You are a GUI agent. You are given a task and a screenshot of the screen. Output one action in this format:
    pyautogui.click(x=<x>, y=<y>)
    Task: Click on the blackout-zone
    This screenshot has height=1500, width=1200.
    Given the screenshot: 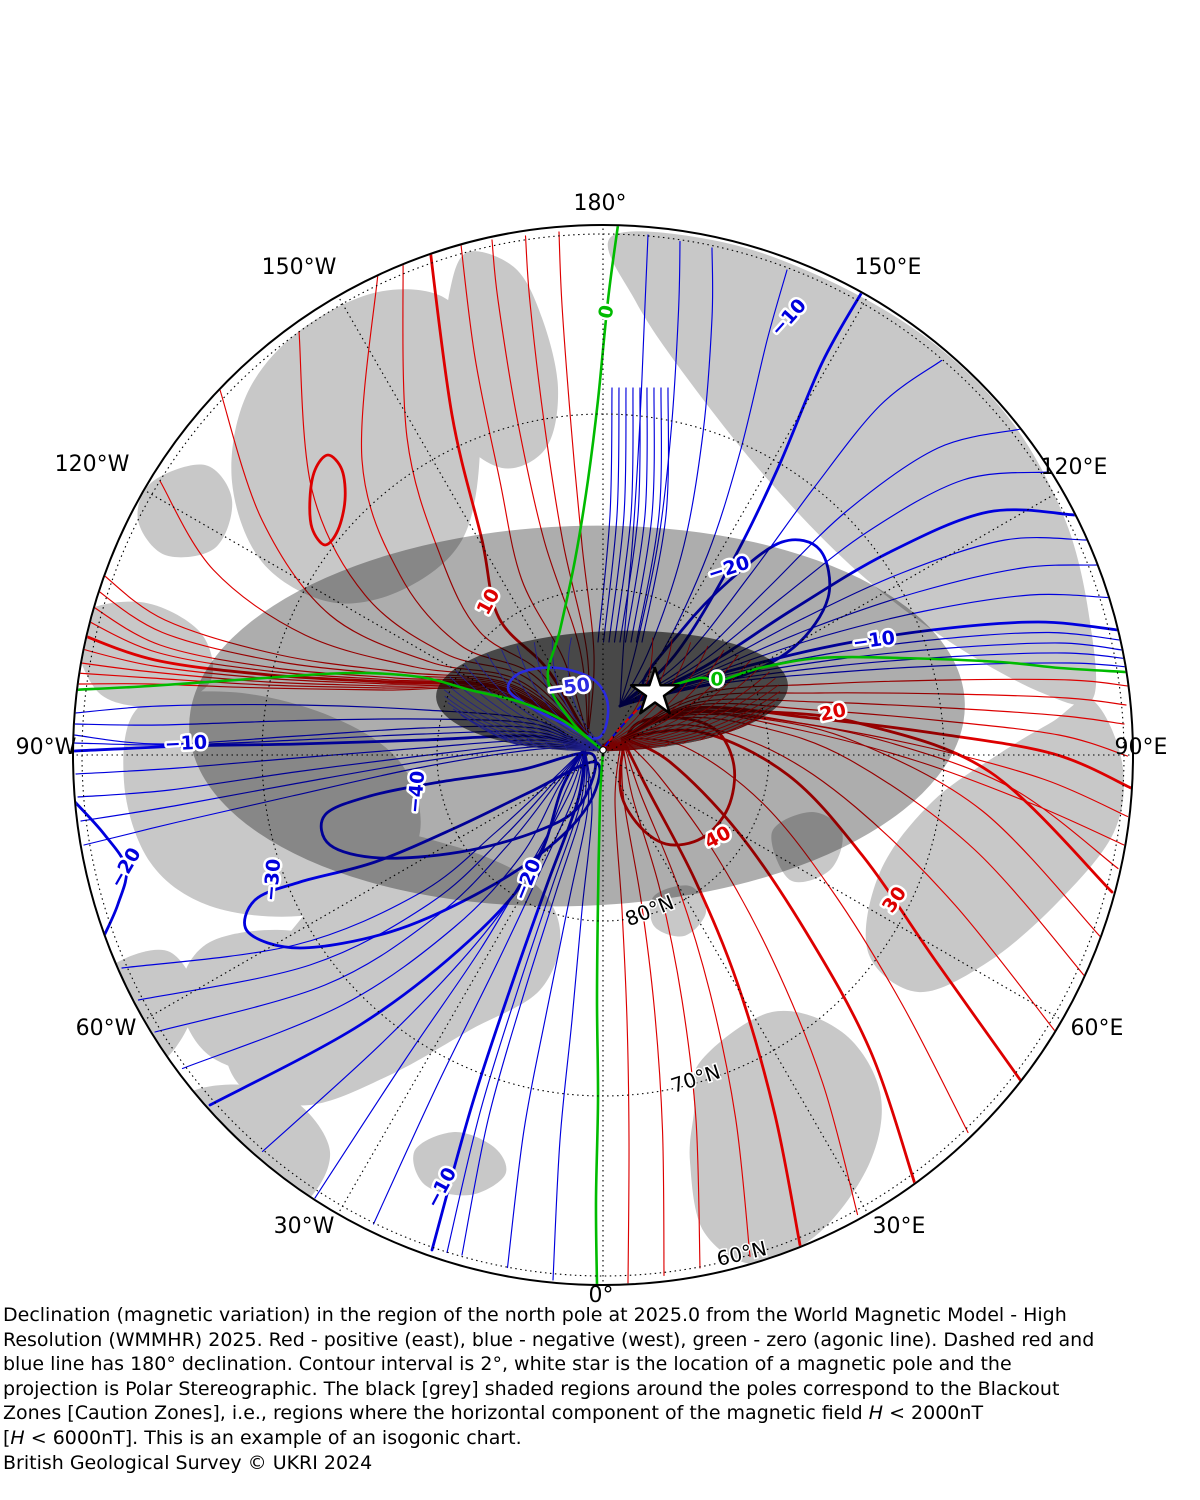 What is the action you would take?
    pyautogui.click(x=612, y=691)
    